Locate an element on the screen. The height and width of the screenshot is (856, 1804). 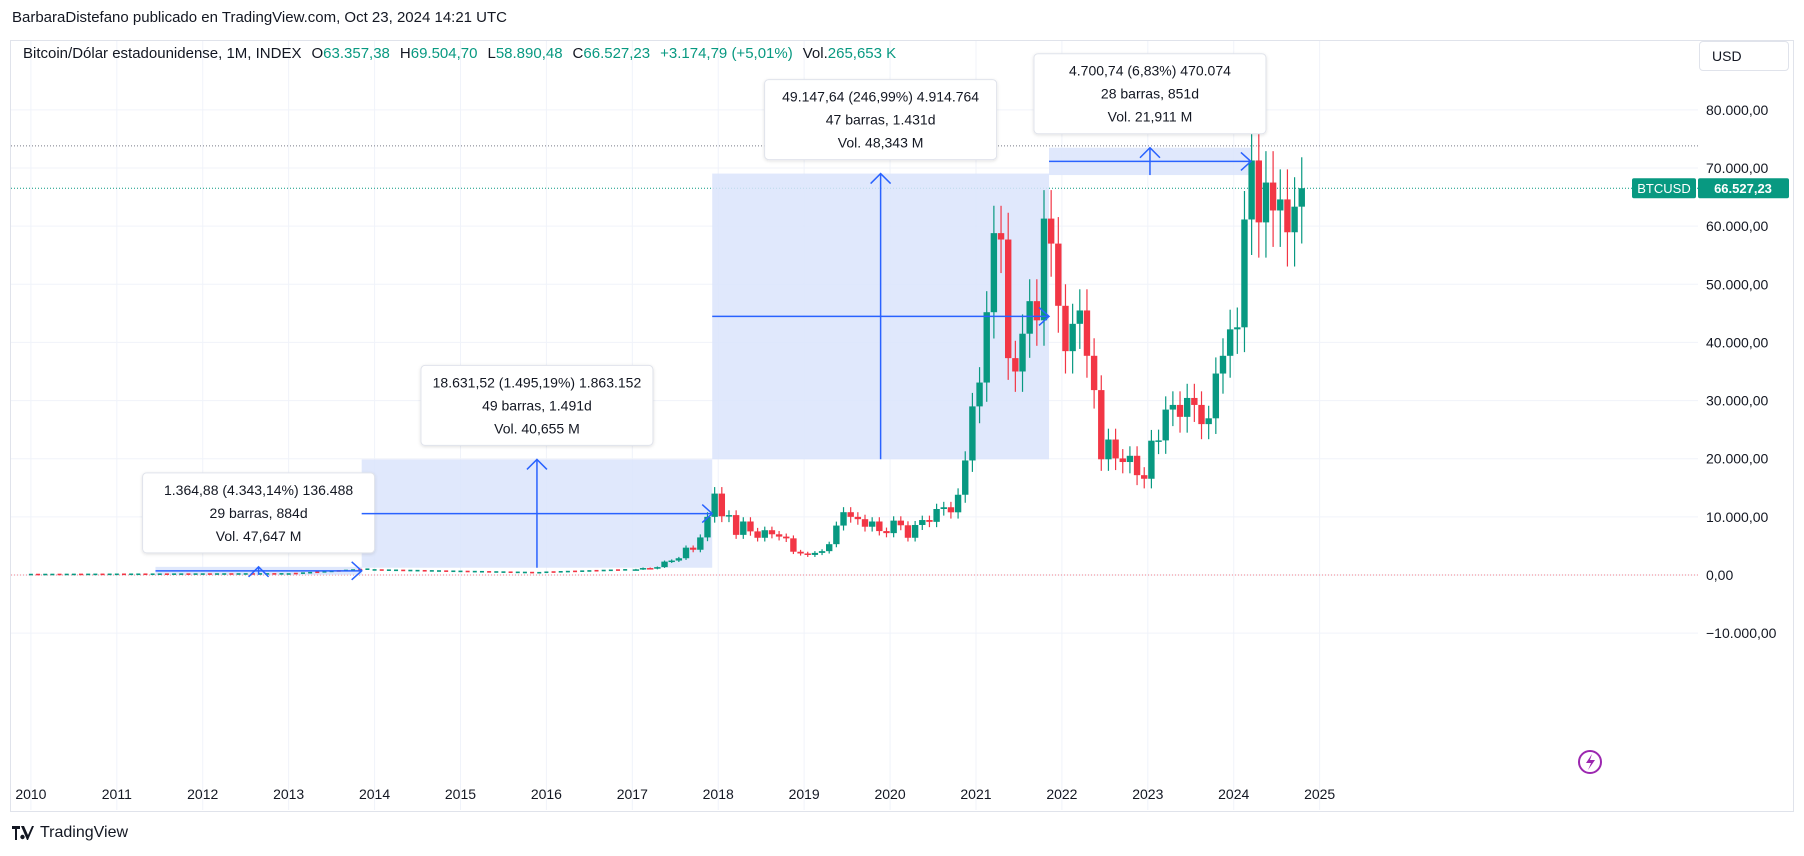
measure-label-box is located at coordinates (1150, 94).